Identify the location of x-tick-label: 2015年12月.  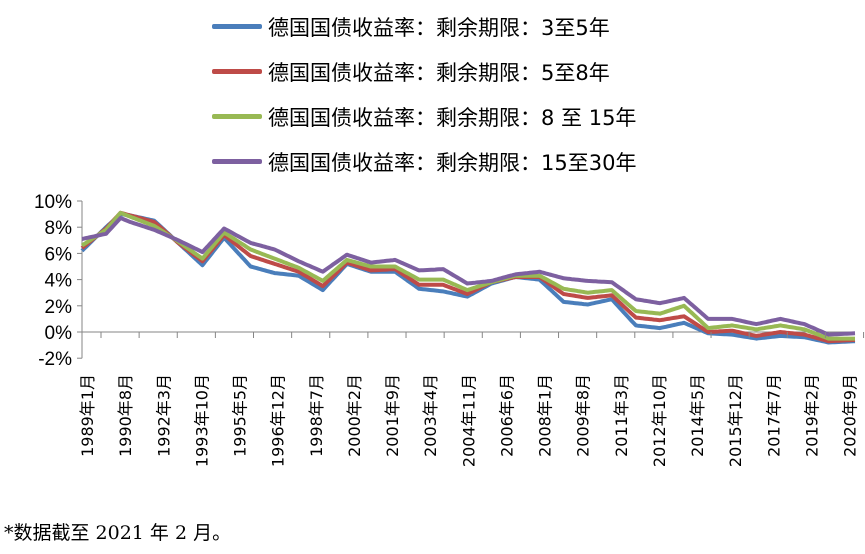
(735, 420).